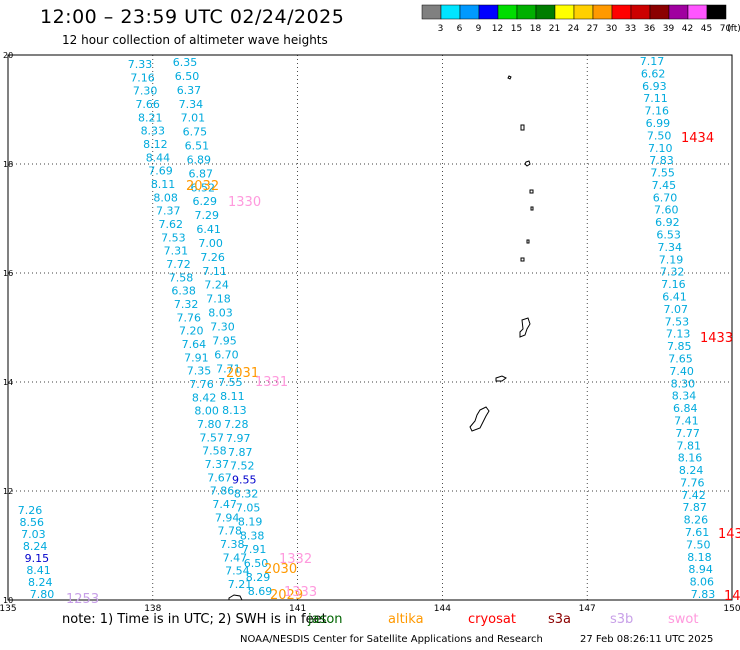 This screenshot has width=740, height=650. What do you see at coordinates (680, 358) in the screenshot?
I see `wave-value: 7.65` at bounding box center [680, 358].